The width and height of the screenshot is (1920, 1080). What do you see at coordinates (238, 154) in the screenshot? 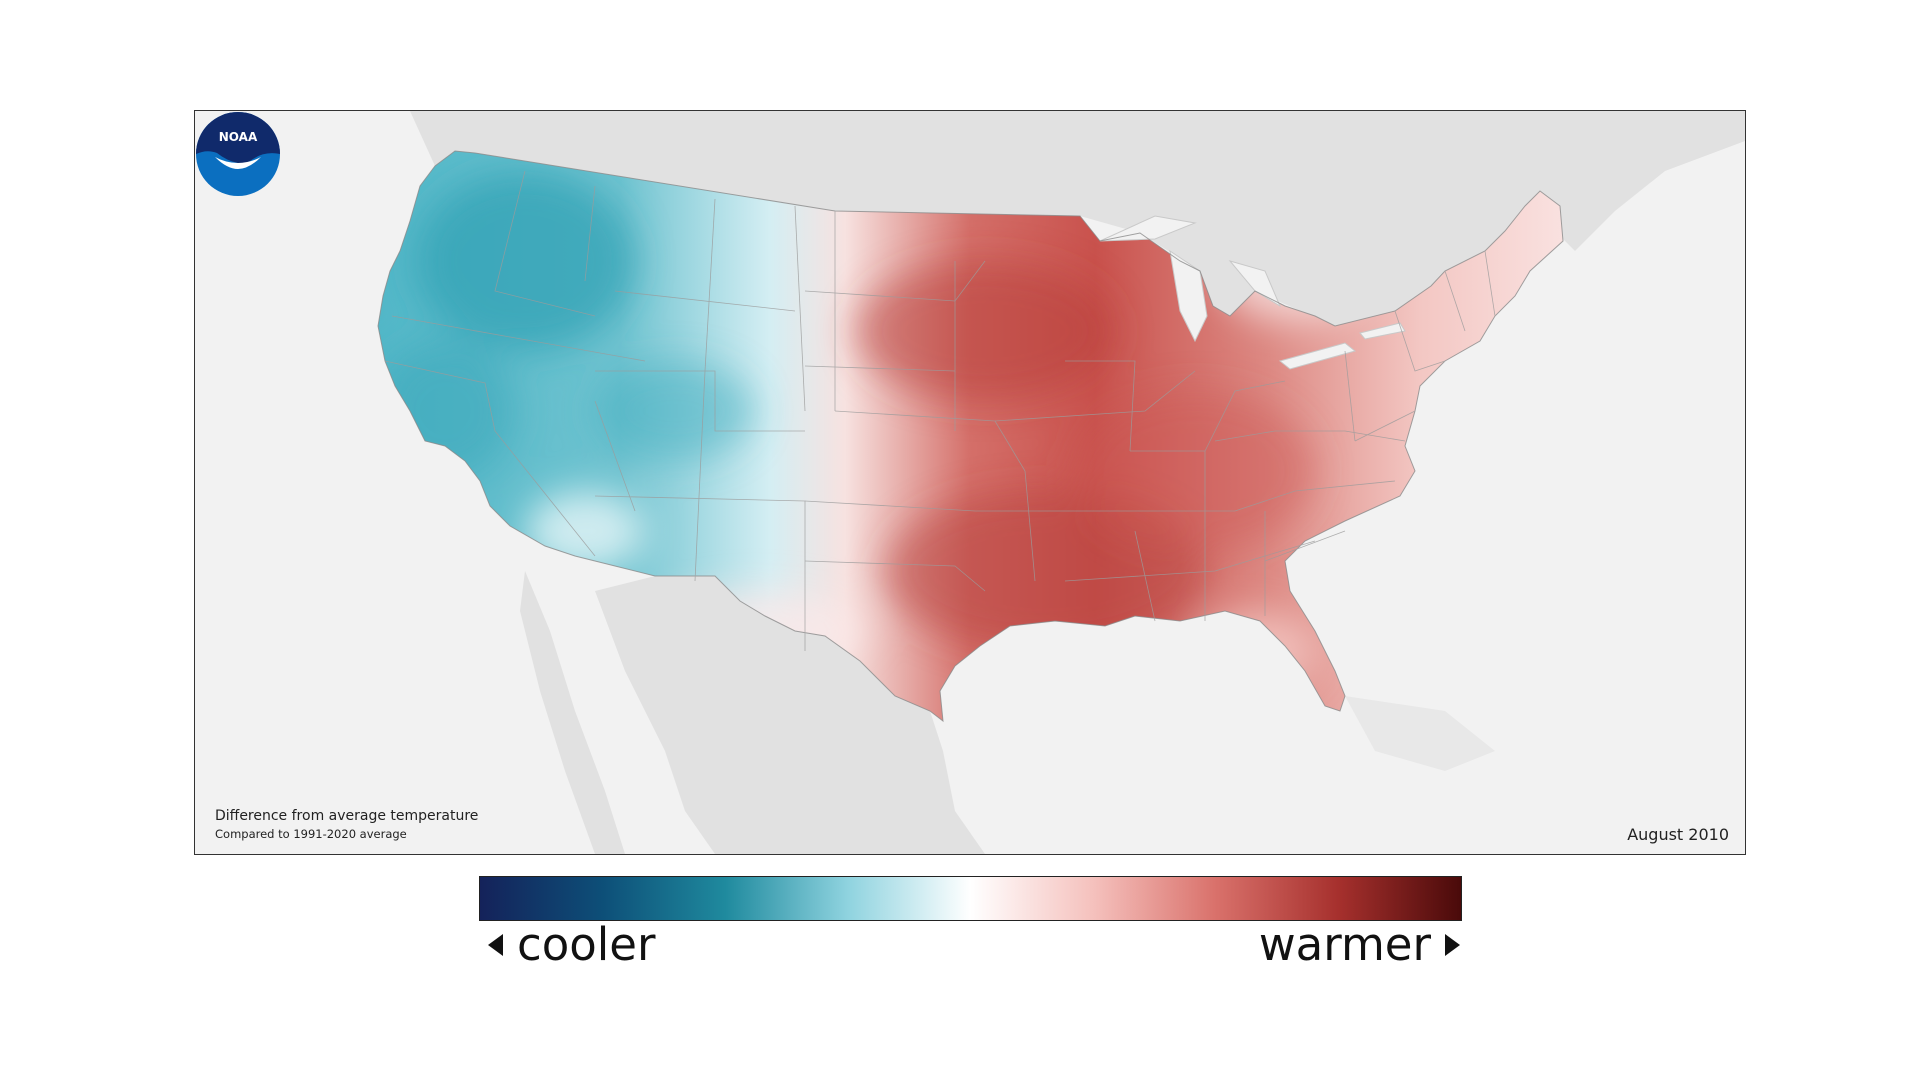
I see `noaa-logo: NOAA` at bounding box center [238, 154].